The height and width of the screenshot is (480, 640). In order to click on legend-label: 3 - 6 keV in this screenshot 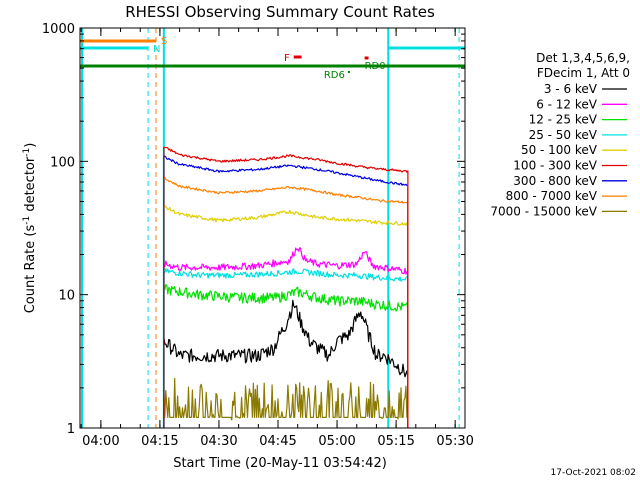, I will do `click(571, 89)`.